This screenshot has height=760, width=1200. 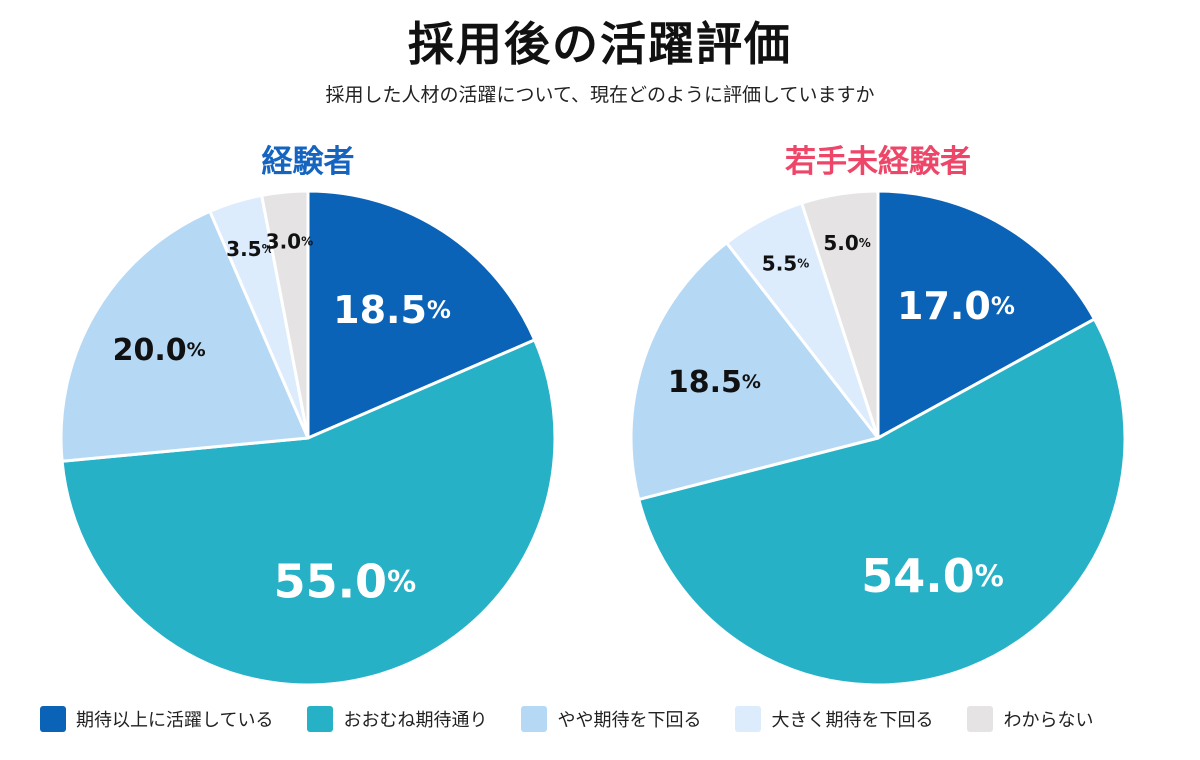 I want to click on pie-data-label: 54.0%, so click(x=932, y=576).